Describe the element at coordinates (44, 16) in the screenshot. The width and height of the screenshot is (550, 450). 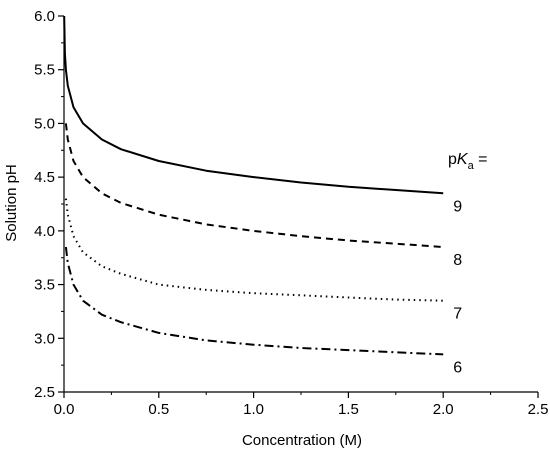
I see `y-tick-label: 6.0` at that location.